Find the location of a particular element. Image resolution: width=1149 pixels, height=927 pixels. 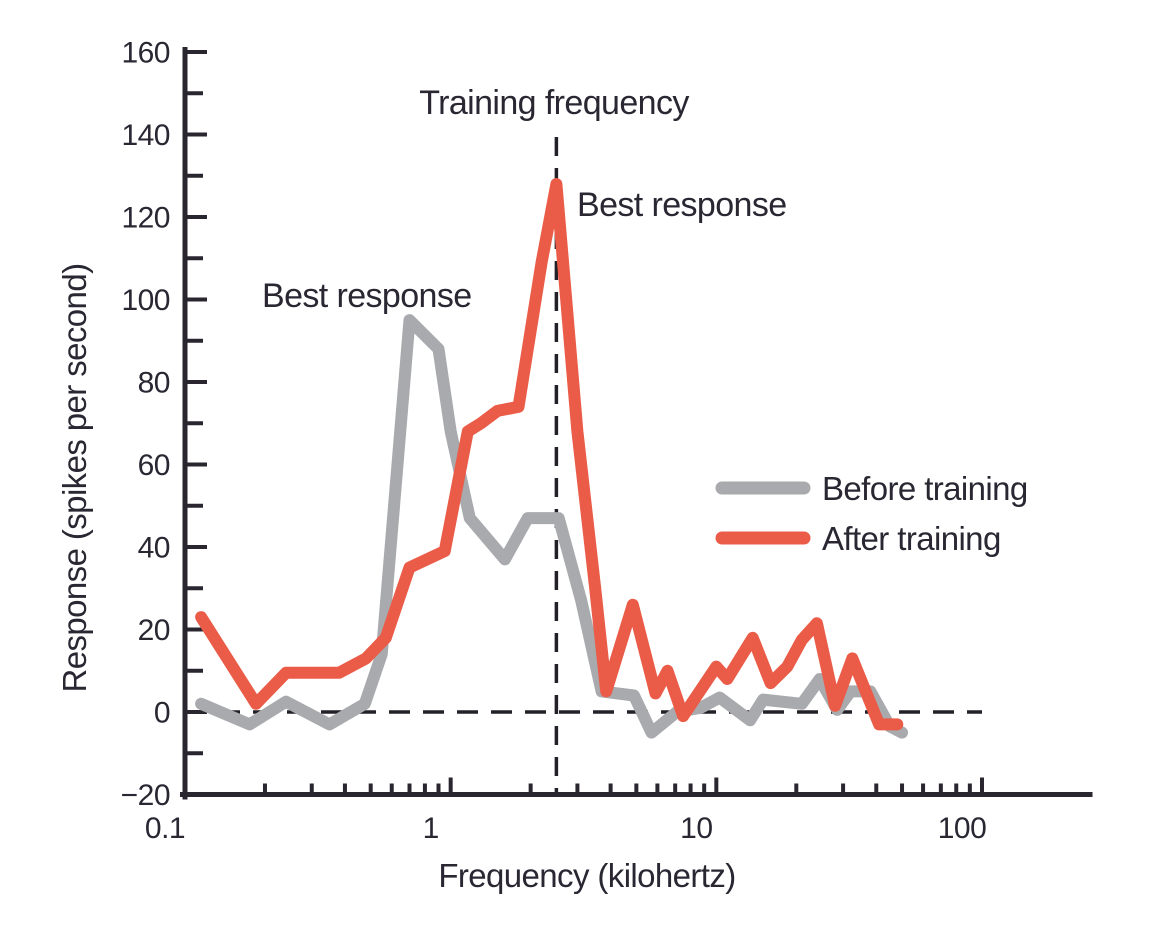

legend: Before training After training is located at coordinates (871, 513).